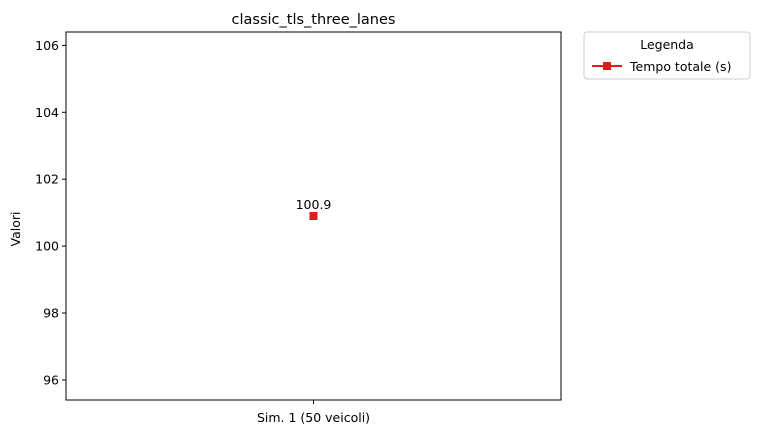  Describe the element at coordinates (47, 246) in the screenshot. I see `y-tick-label: 100` at that location.